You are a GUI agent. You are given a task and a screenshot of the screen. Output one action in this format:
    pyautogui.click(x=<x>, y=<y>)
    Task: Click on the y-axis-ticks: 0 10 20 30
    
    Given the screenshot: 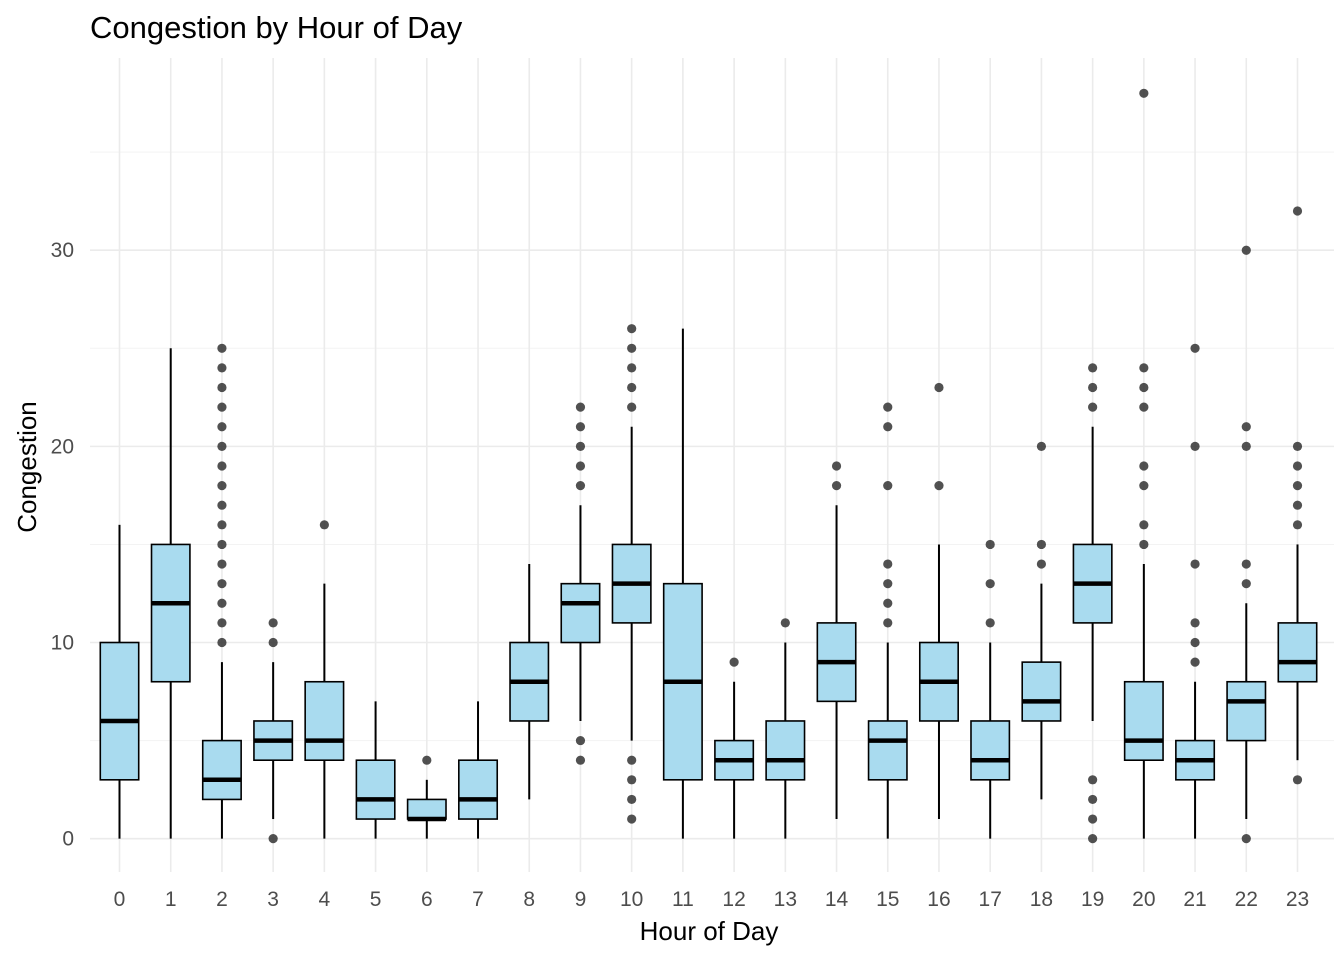 What is the action you would take?
    pyautogui.click(x=62, y=544)
    